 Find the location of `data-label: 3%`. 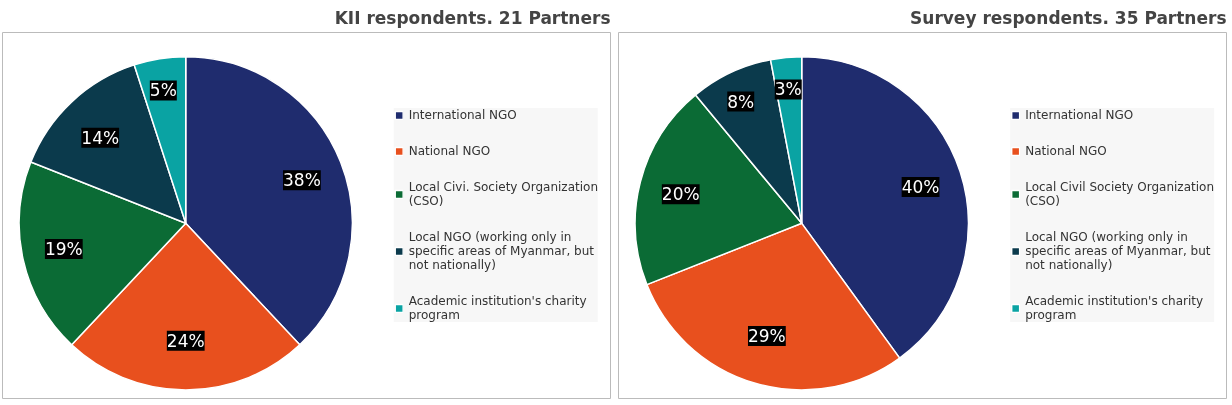

data-label: 3% is located at coordinates (788, 89).